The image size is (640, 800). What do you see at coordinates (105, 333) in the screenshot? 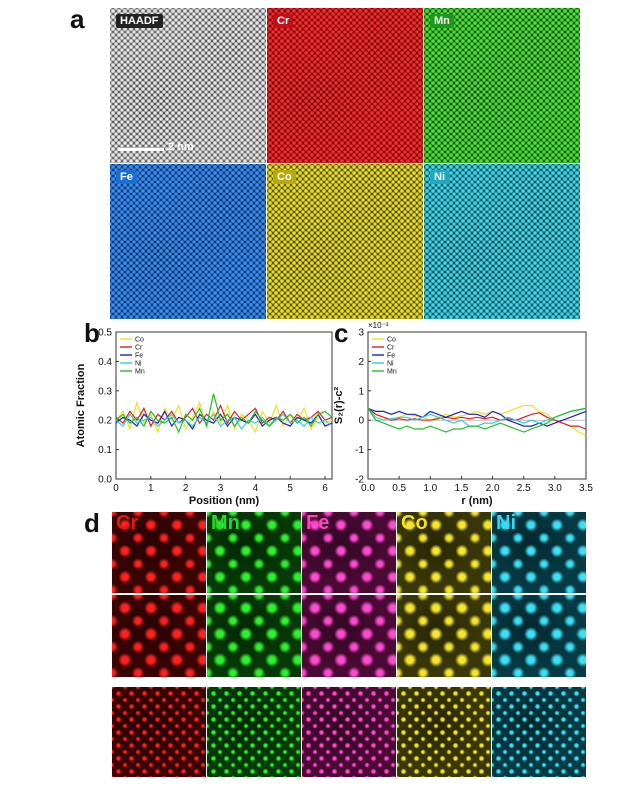
I see `y-tick-label: 0.5` at bounding box center [105, 333].